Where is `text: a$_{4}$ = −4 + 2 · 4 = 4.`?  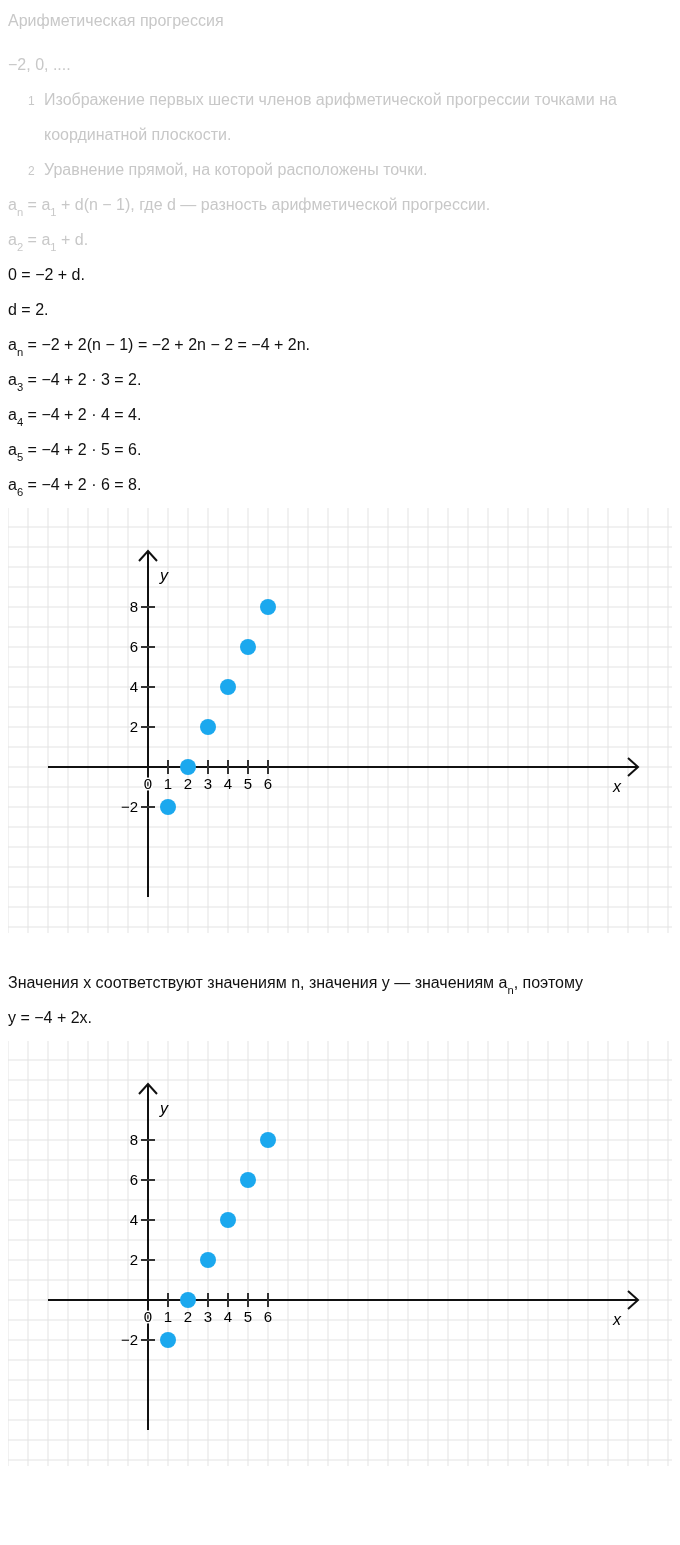 text: a$_{4}$ = −4 + 2 · 4 = 4. is located at coordinates (75, 417).